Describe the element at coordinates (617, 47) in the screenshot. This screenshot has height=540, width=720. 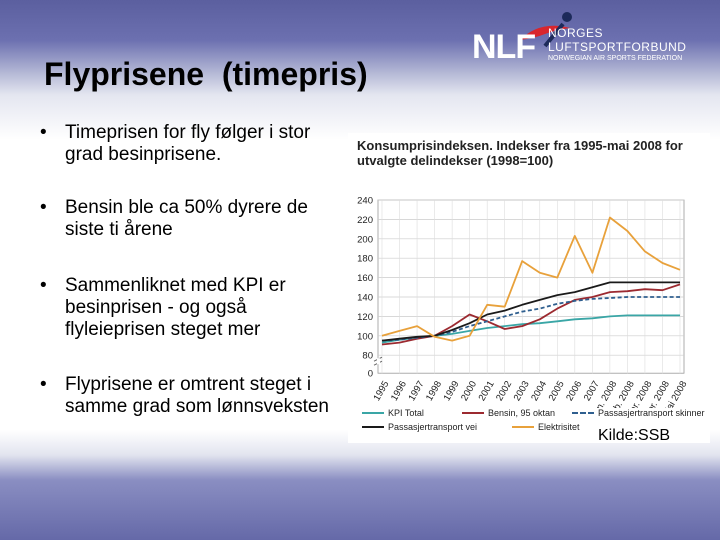
I see `logo-line2: LUFTSPORTFORBUND` at that location.